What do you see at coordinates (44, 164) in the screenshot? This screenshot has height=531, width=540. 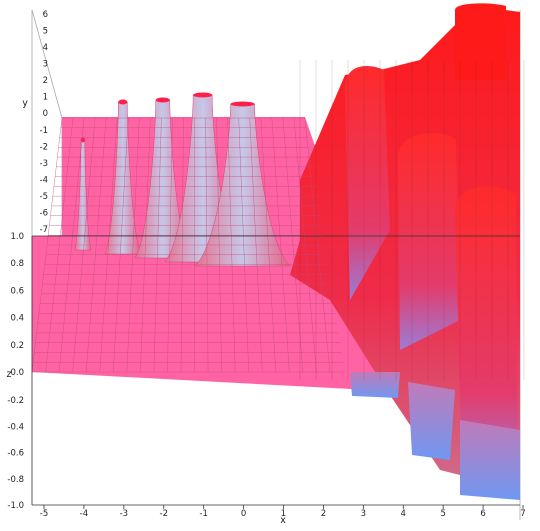 I see `y-tick-label: -3` at bounding box center [44, 164].